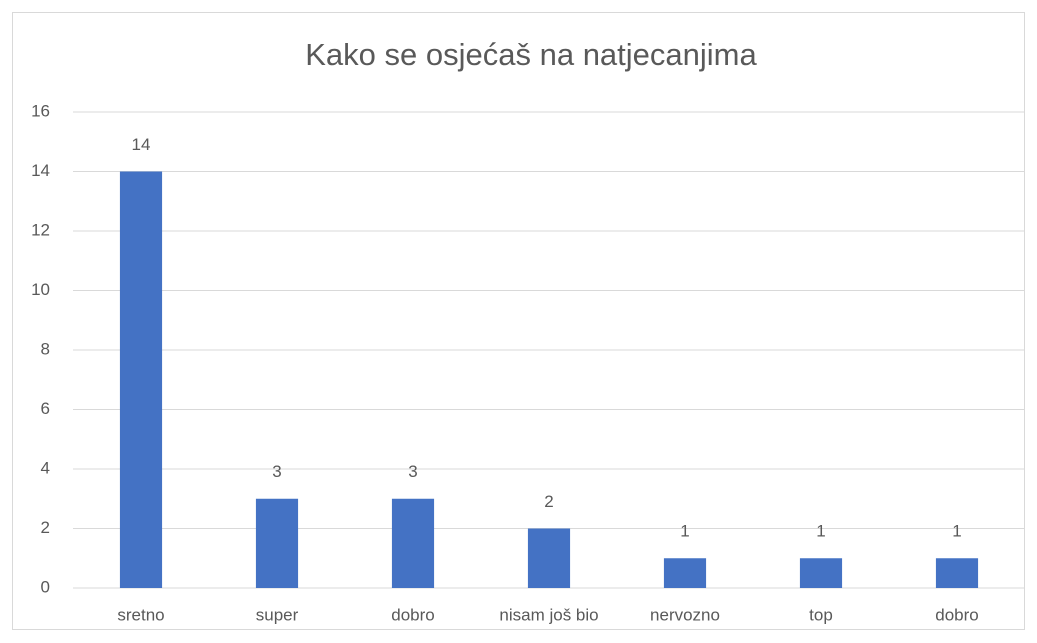 The image size is (1037, 643). I want to click on y-tick-label: 0, so click(45, 586).